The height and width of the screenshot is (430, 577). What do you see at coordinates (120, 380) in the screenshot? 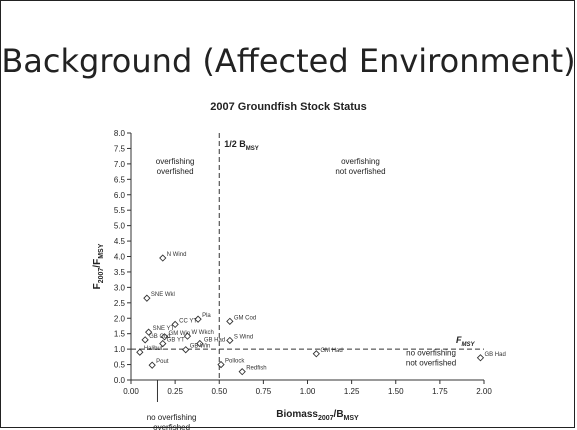
I see `y-tick-label: 0.0` at bounding box center [120, 380].